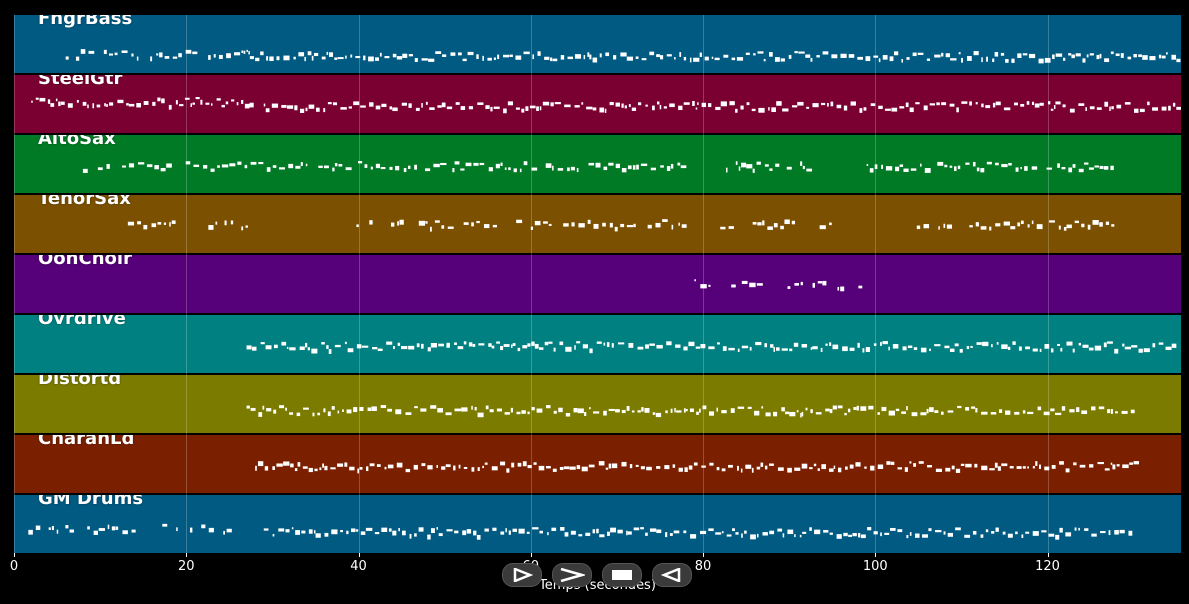 This screenshot has width=1189, height=604. Describe the element at coordinates (572, 575) in the screenshot. I see `forward-button` at that location.